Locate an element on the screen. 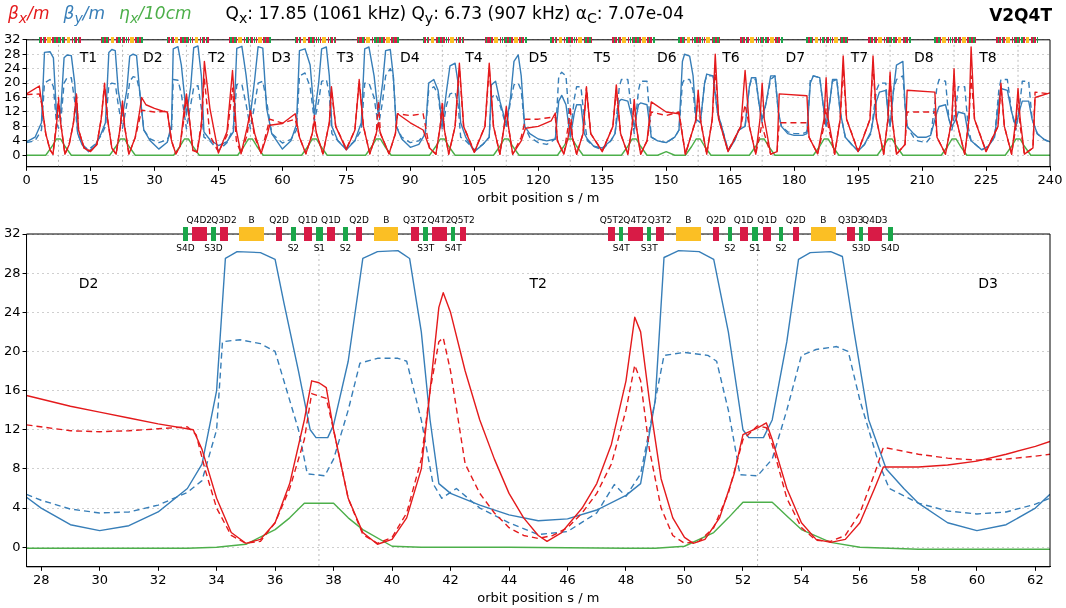  annotation: T5 is located at coordinates (602, 57).